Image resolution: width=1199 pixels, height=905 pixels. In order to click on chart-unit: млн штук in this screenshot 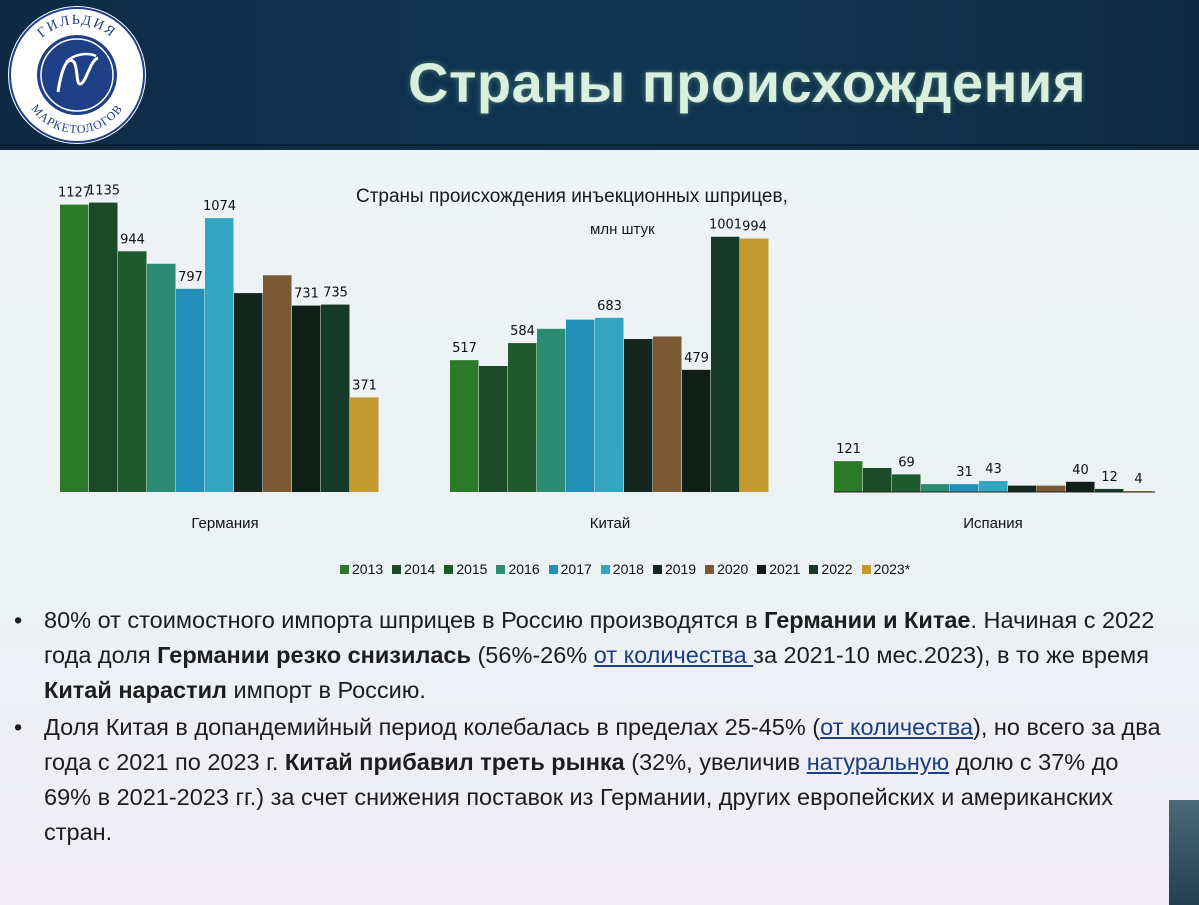, I will do `click(622, 229)`.